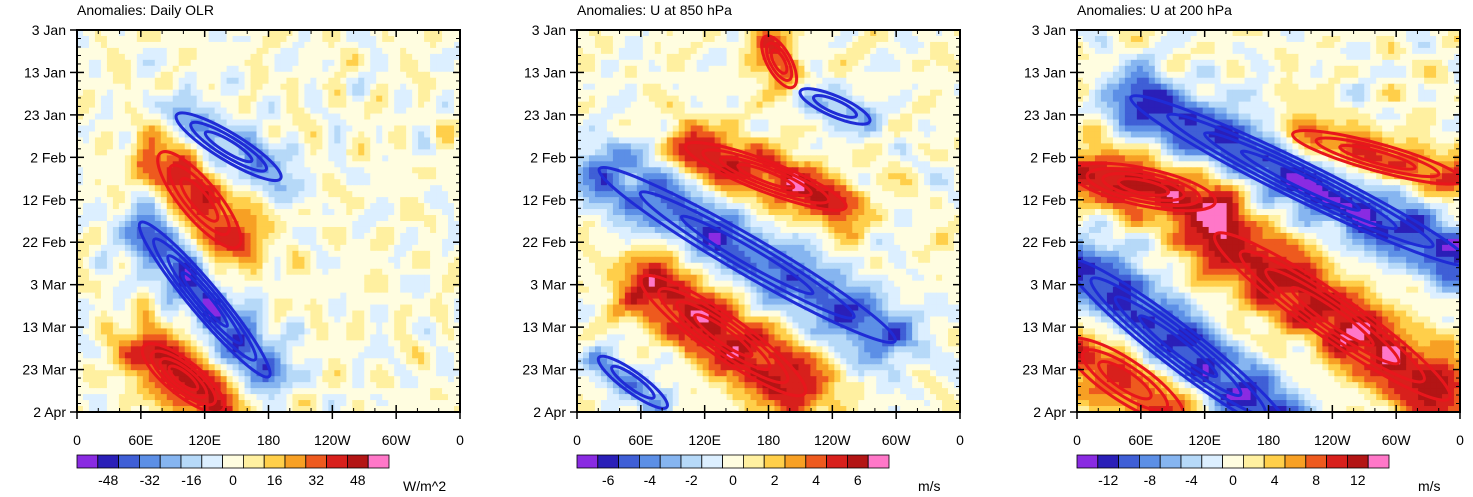  What do you see at coordinates (150, 480) in the screenshot?
I see `colorbar-label: -32` at bounding box center [150, 480].